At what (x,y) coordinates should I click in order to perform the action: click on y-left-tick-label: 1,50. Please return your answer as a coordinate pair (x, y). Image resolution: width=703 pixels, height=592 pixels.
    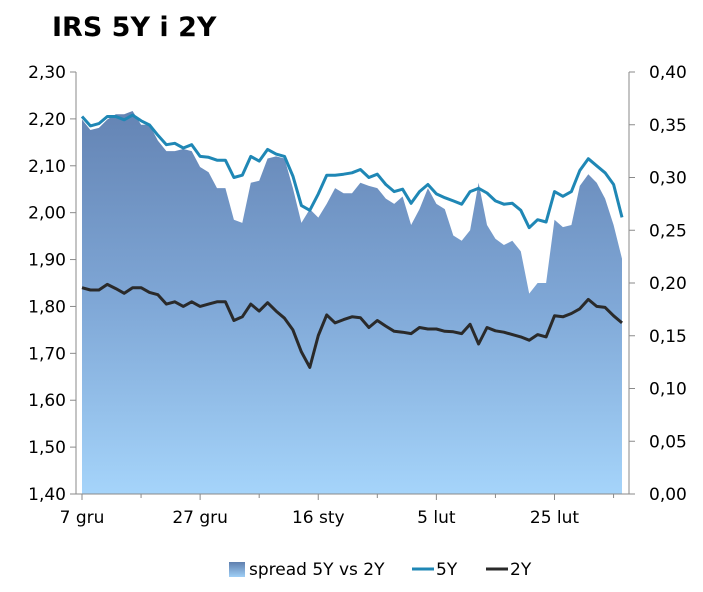
    Looking at the image, I should click on (47, 448).